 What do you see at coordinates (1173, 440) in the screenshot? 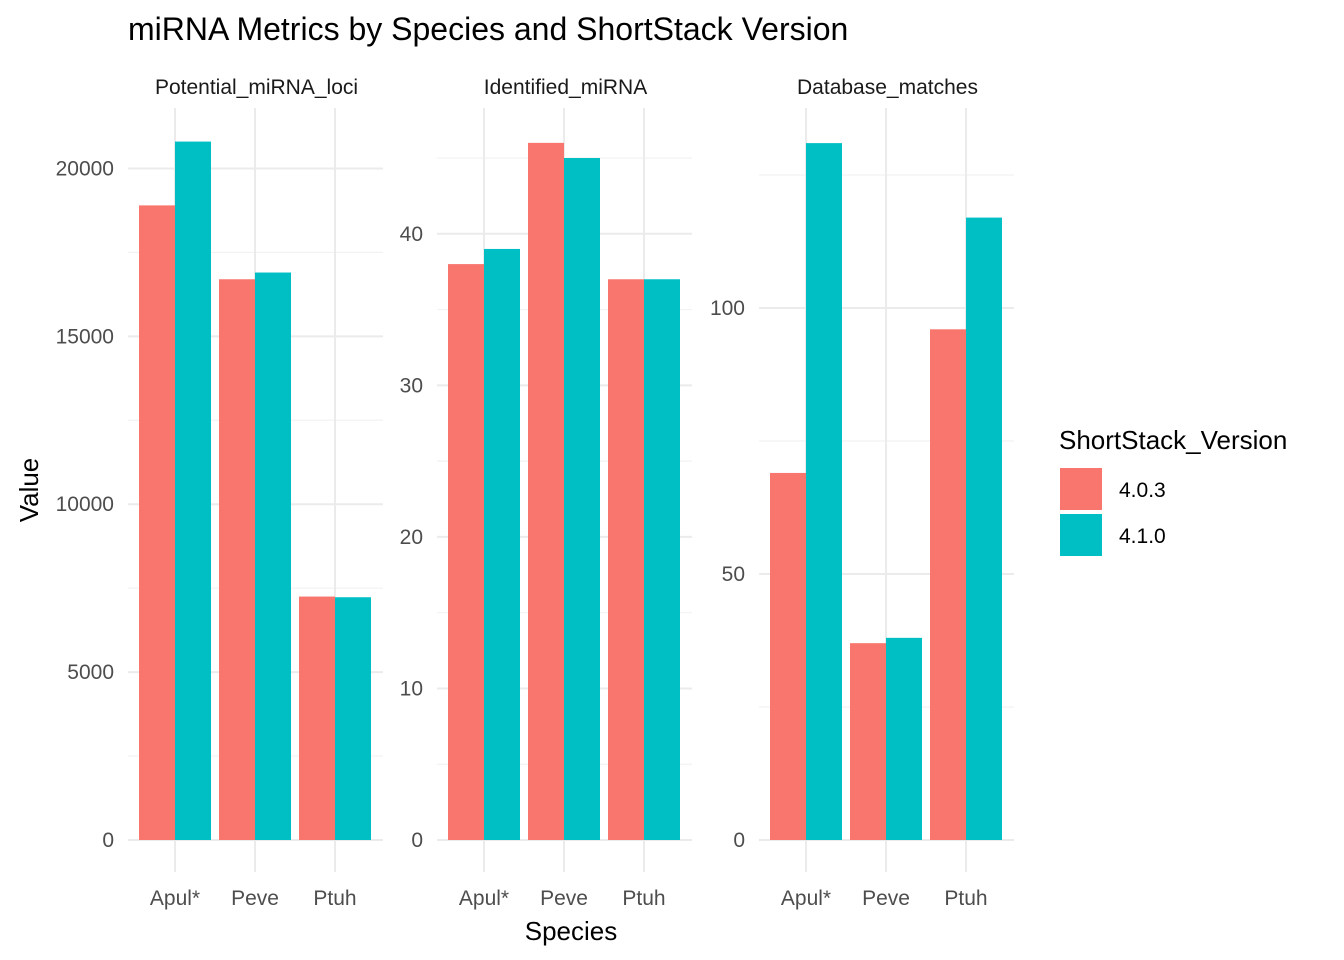
I see `legend-title: ShortStack_Version` at bounding box center [1173, 440].